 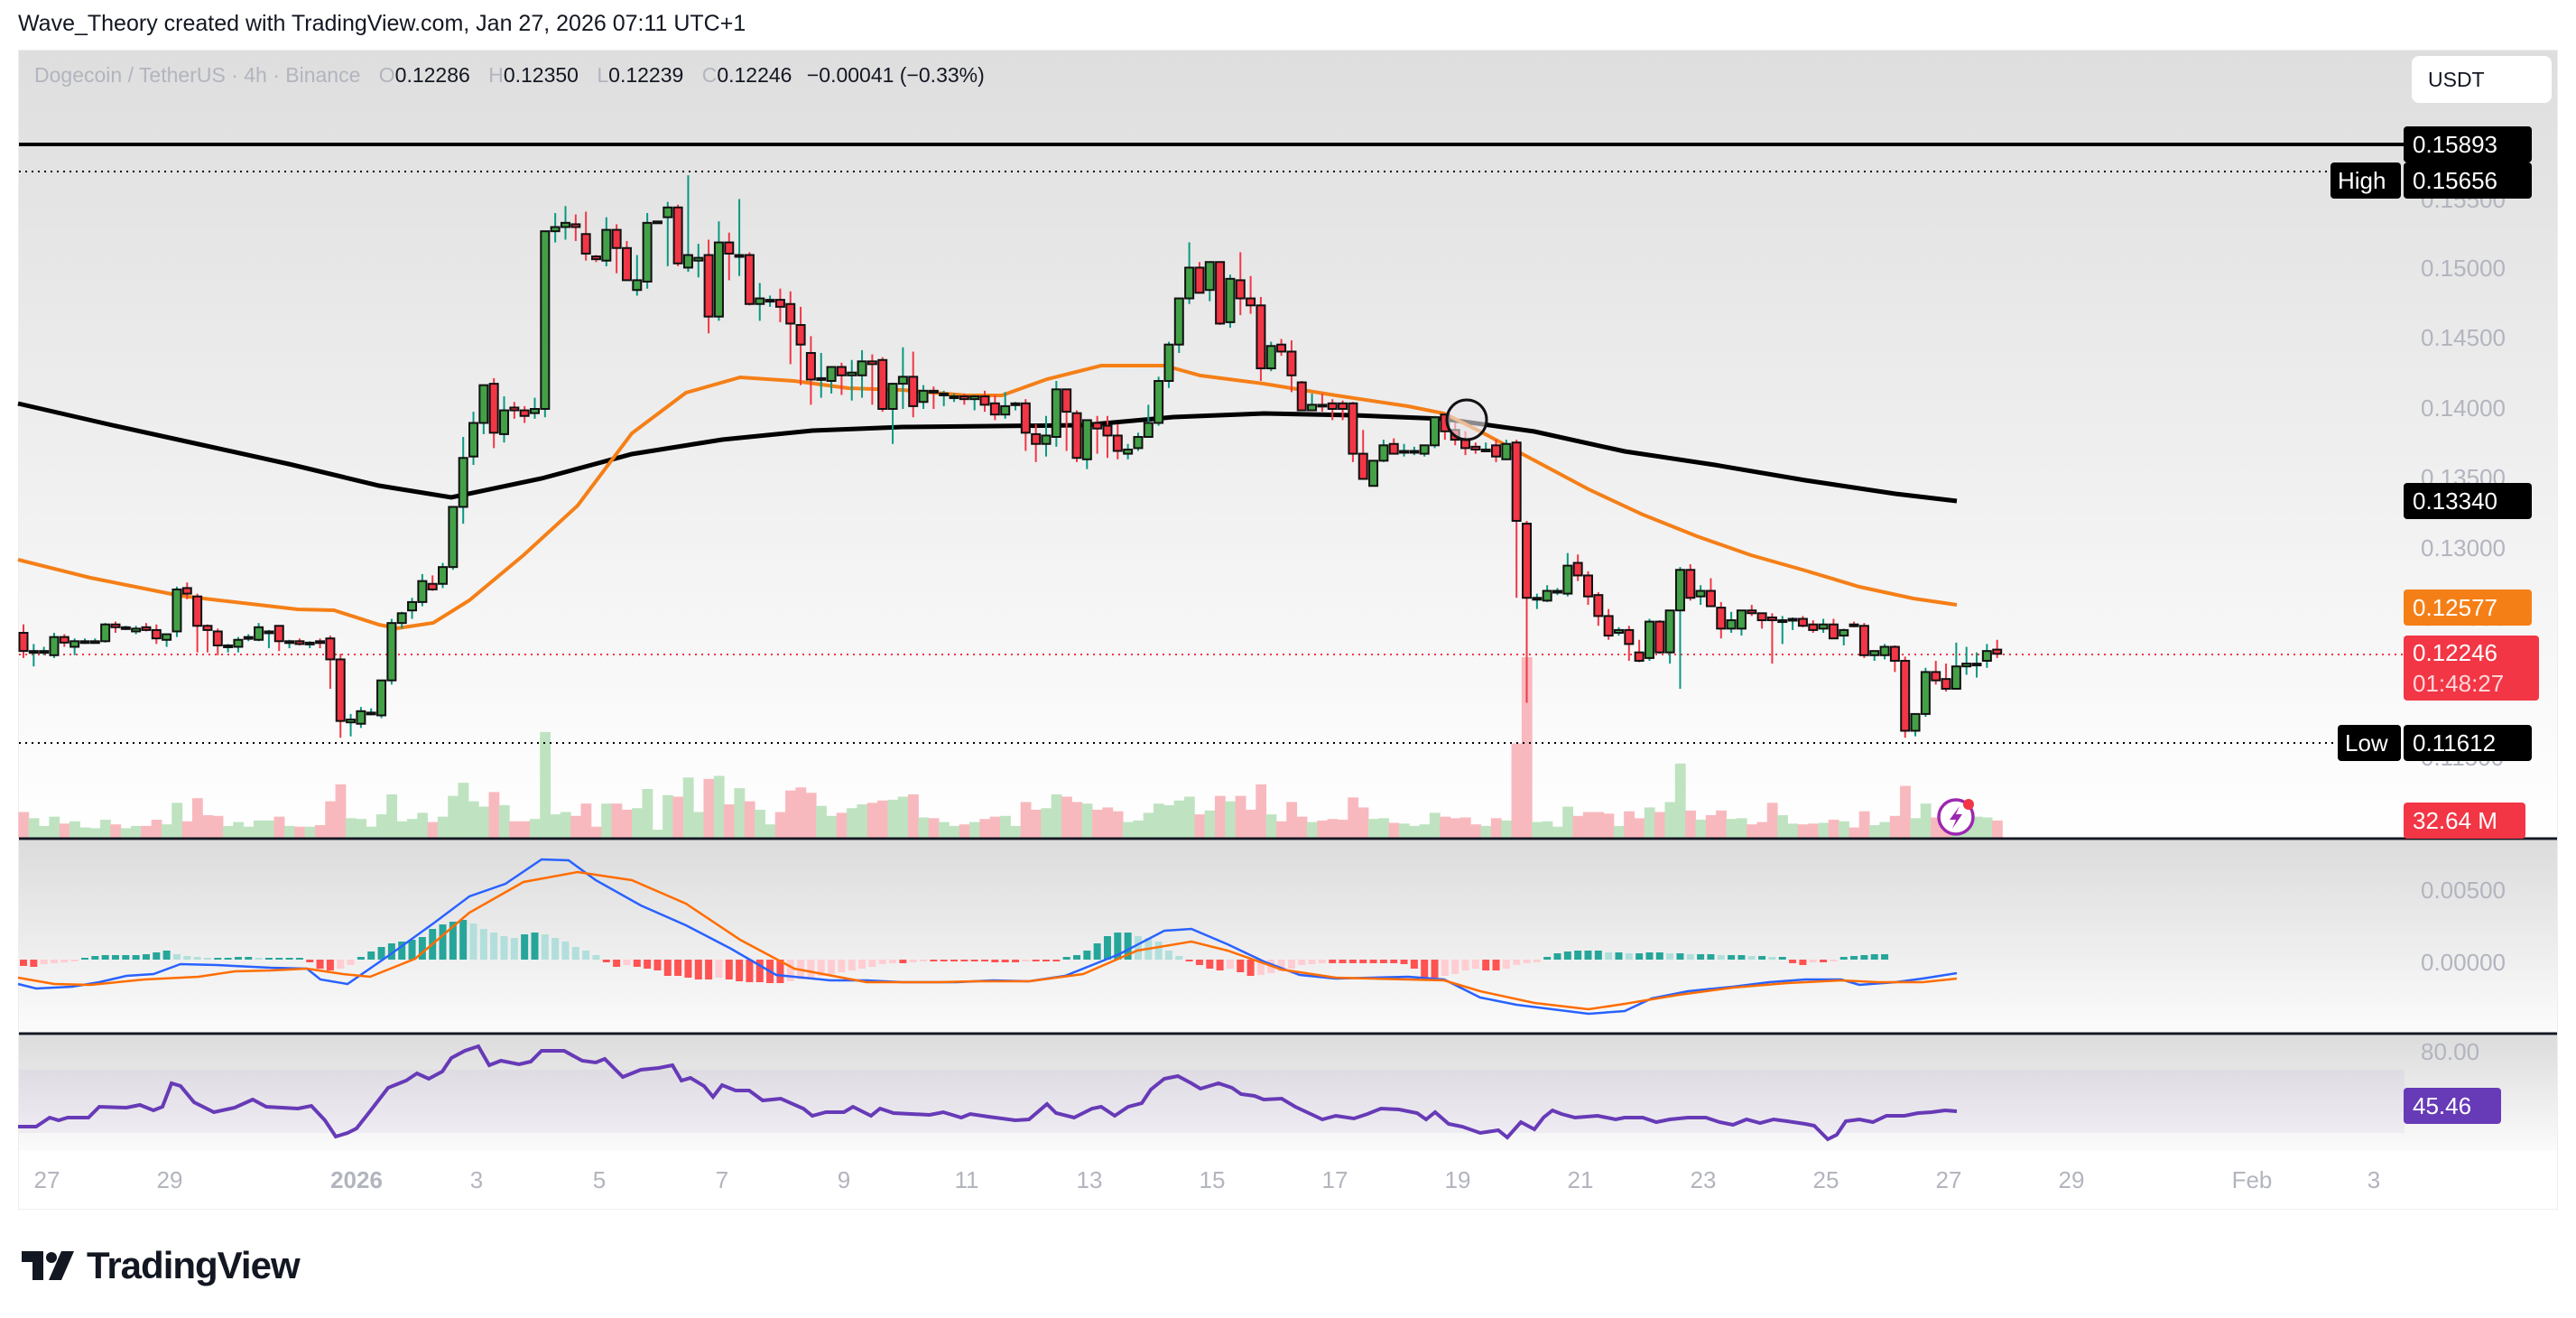 What do you see at coordinates (1288, 1093) in the screenshot?
I see `rsi-pane-bg` at bounding box center [1288, 1093].